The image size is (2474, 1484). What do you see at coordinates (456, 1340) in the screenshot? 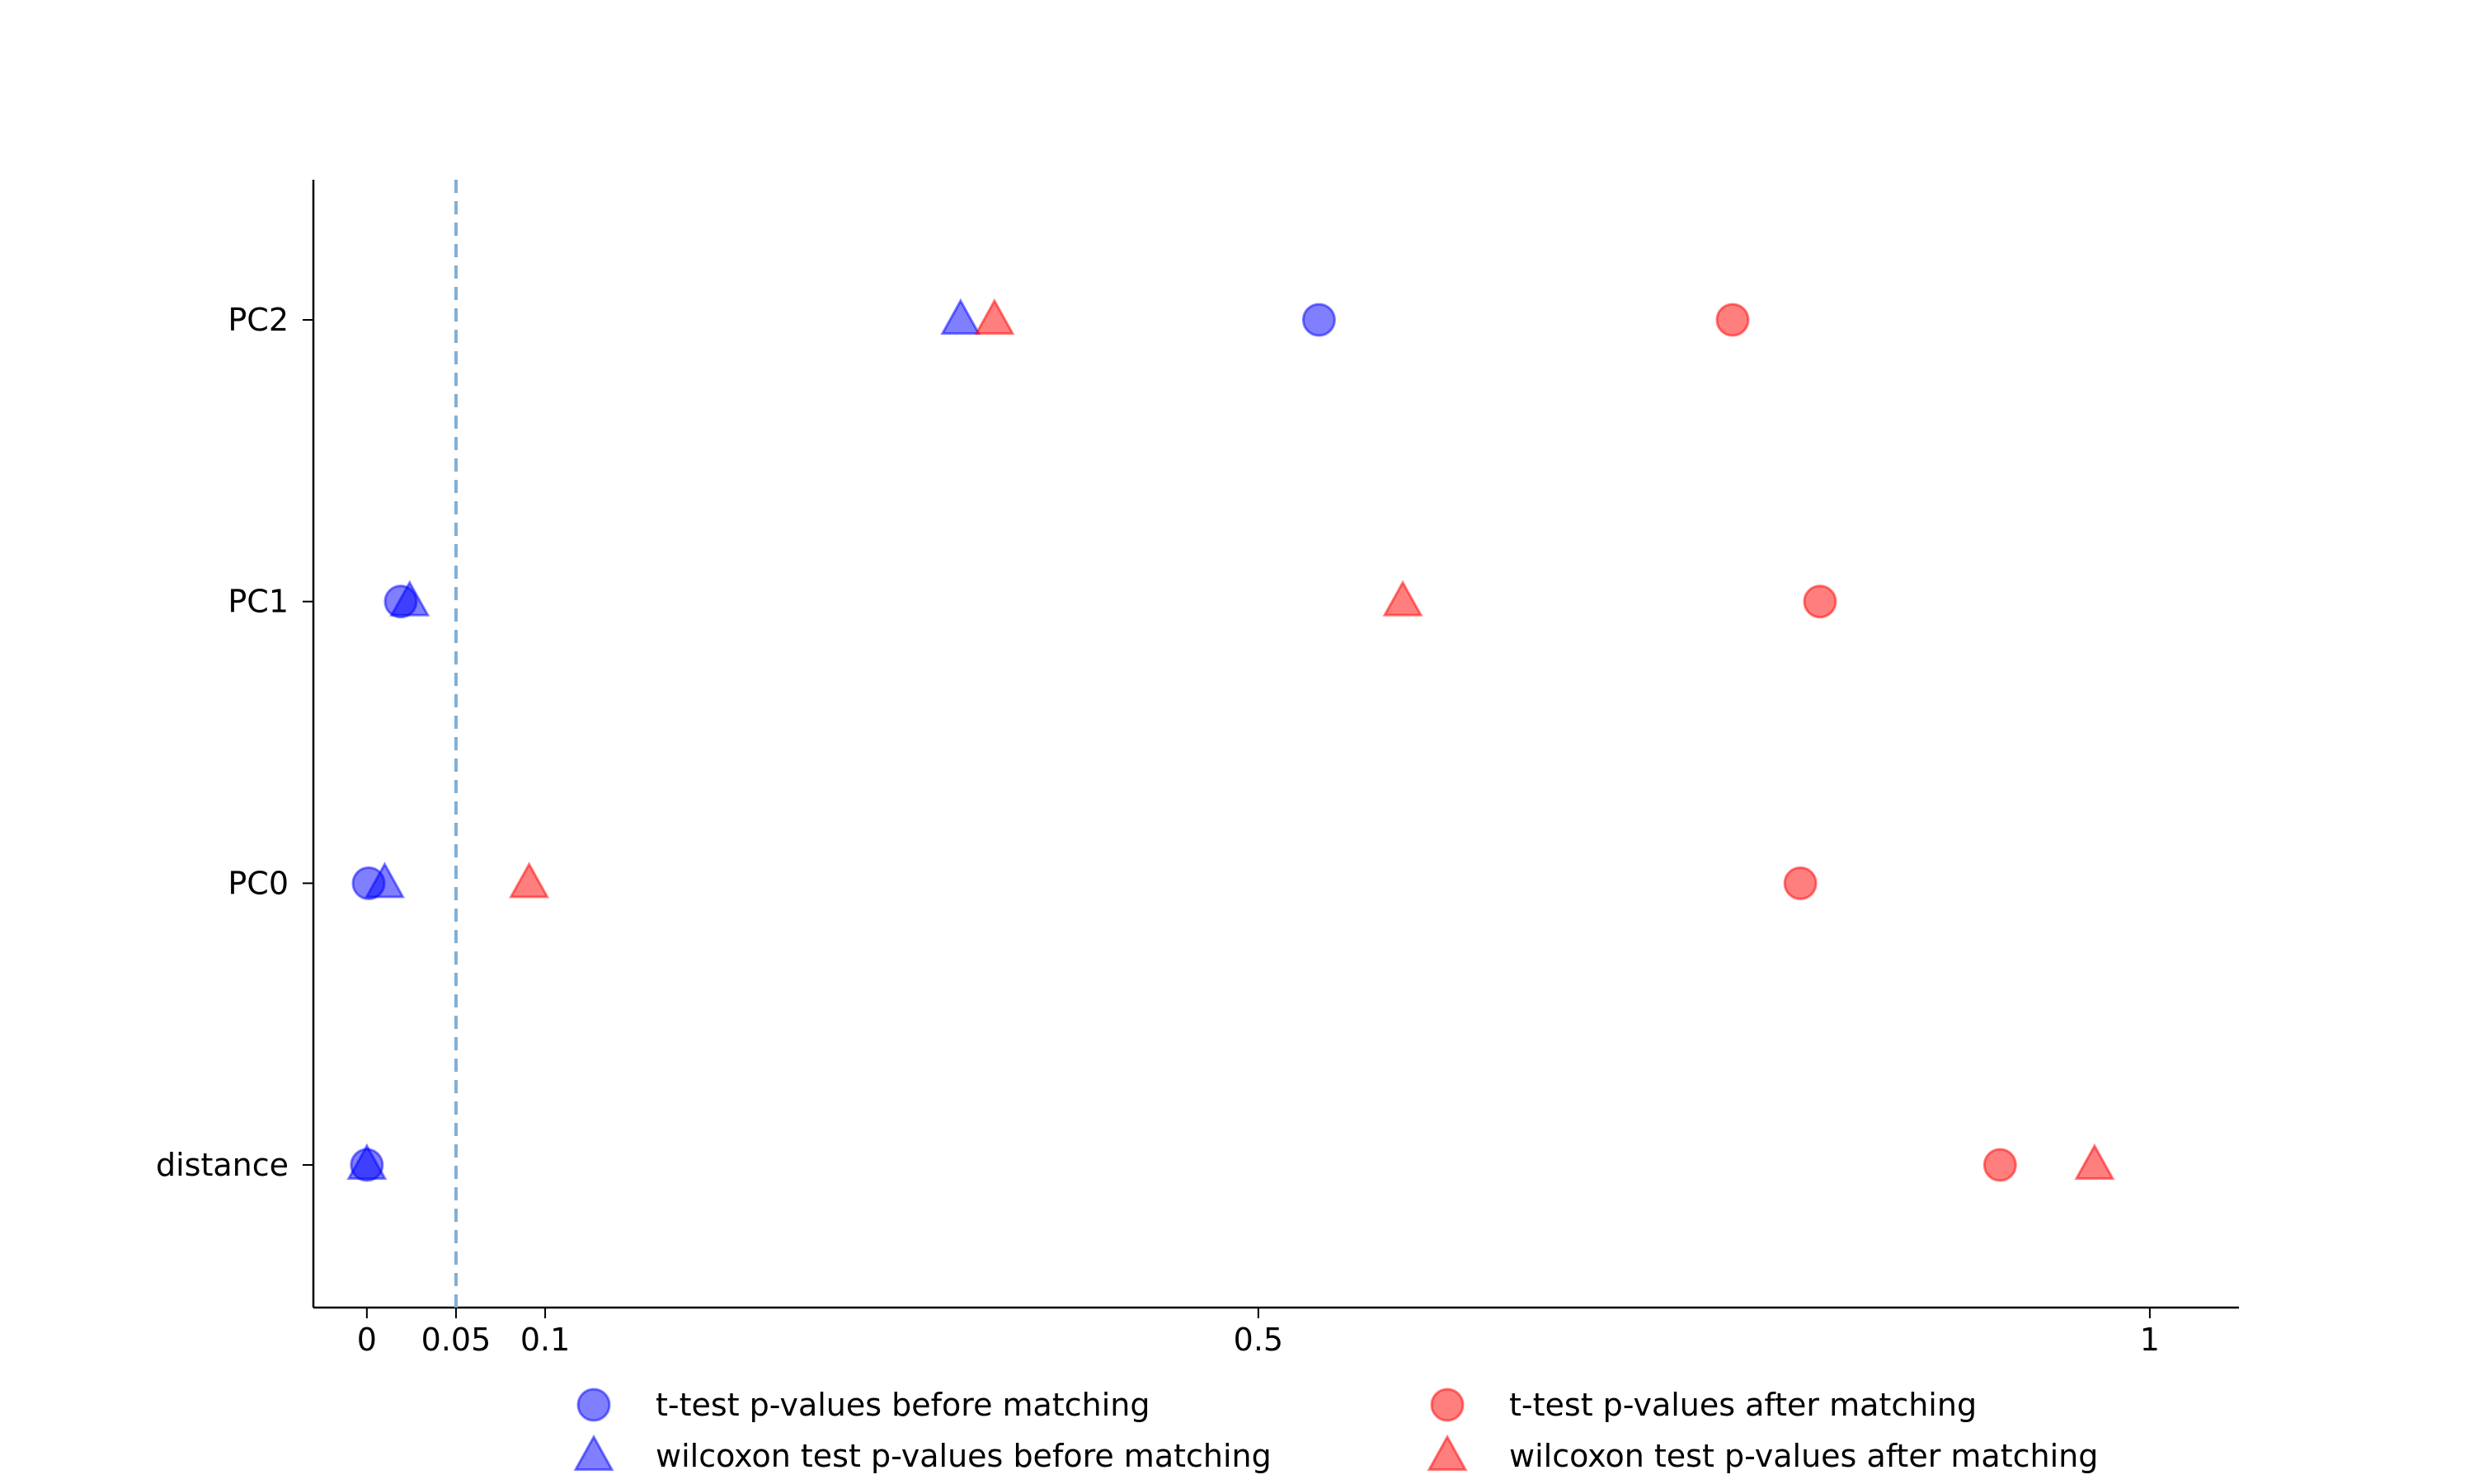
I see `x-tick-label: 0.05` at bounding box center [456, 1340].